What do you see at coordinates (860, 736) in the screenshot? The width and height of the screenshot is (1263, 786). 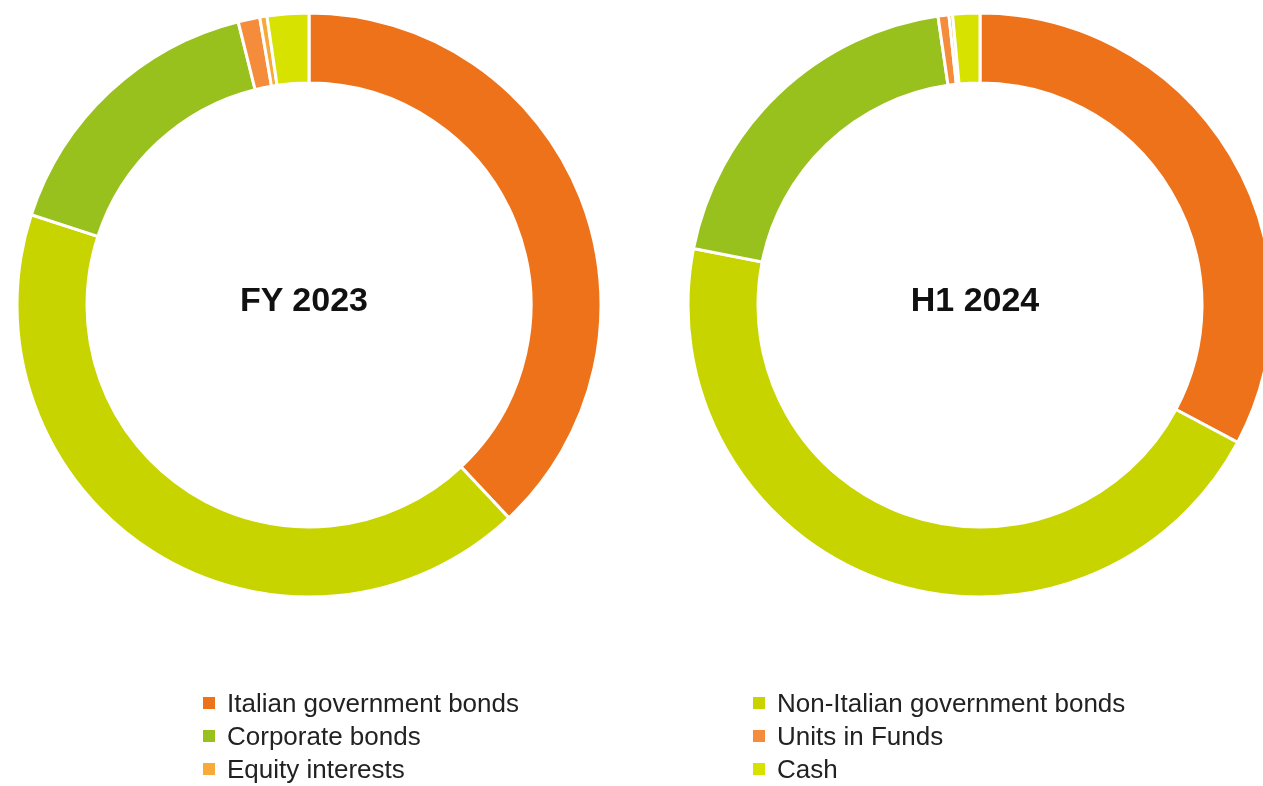 I see `legend-label: Units in Funds` at bounding box center [860, 736].